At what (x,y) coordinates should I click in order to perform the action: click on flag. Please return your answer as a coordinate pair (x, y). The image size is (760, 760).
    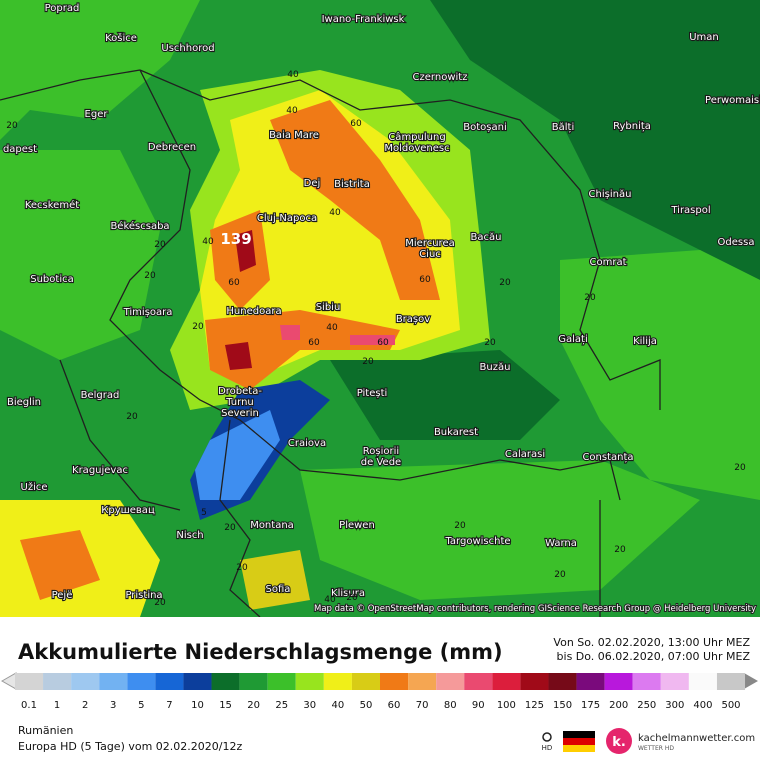
    Looking at the image, I should click on (579, 741).